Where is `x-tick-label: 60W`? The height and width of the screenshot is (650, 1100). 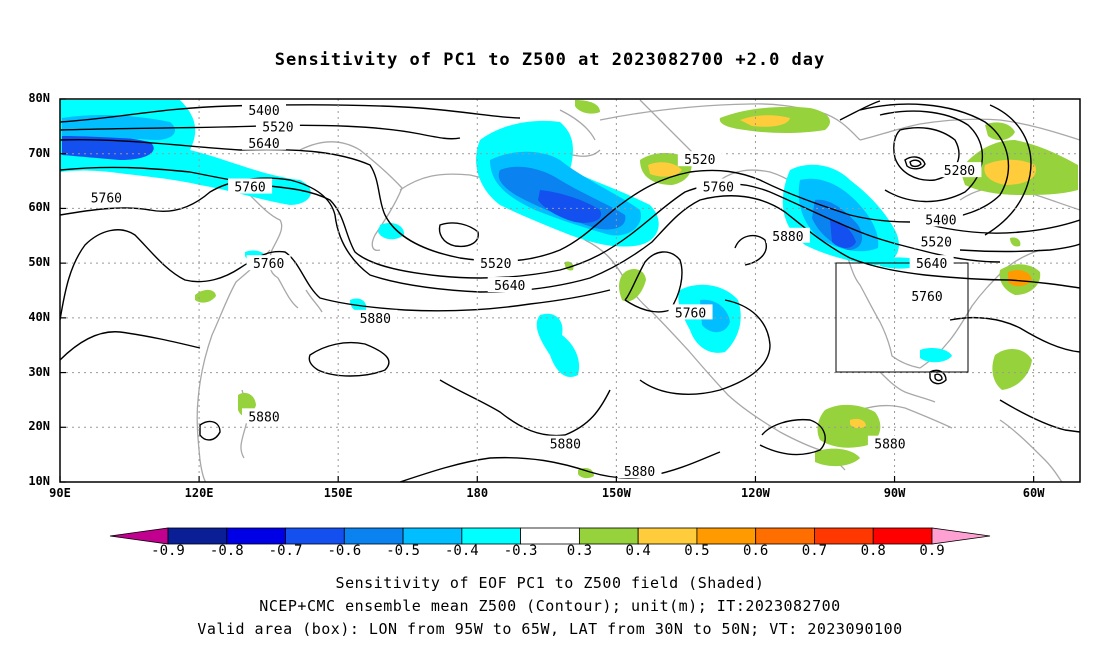
x-tick-label: 60W is located at coordinates (1033, 493).